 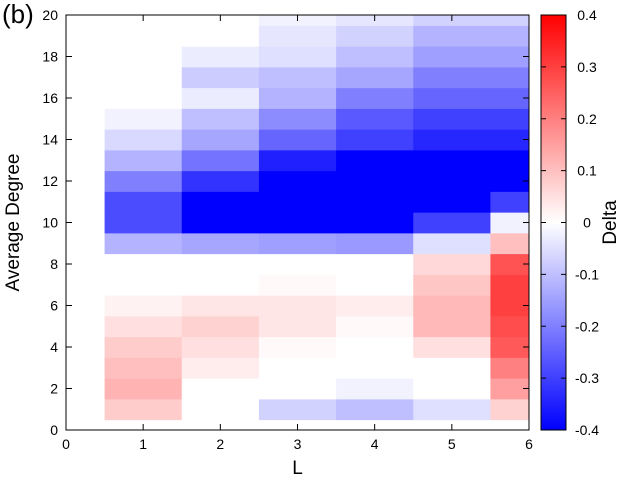 What do you see at coordinates (587, 223) in the screenshot?
I see `colorbar-tick-label: 0` at bounding box center [587, 223].